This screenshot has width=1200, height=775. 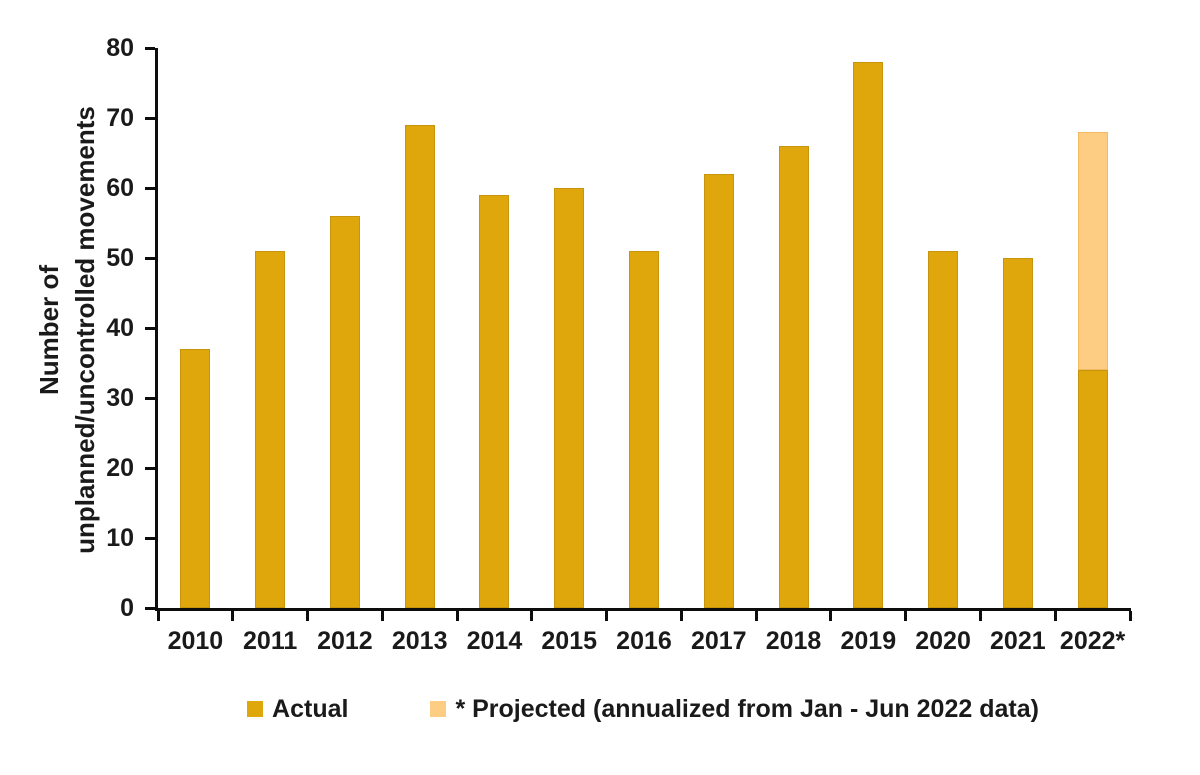 What do you see at coordinates (120, 468) in the screenshot?
I see `y-tick-label: 20` at bounding box center [120, 468].